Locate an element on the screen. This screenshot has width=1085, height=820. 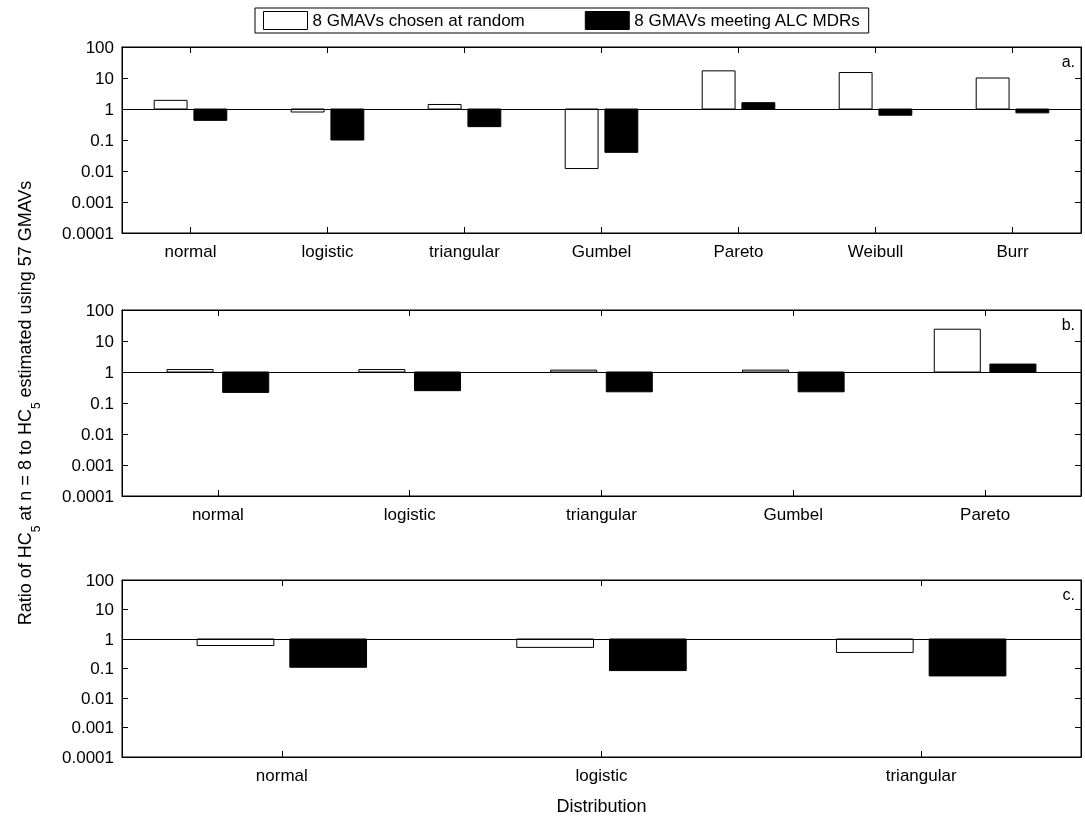
annotation: c. is located at coordinates (1069, 594).